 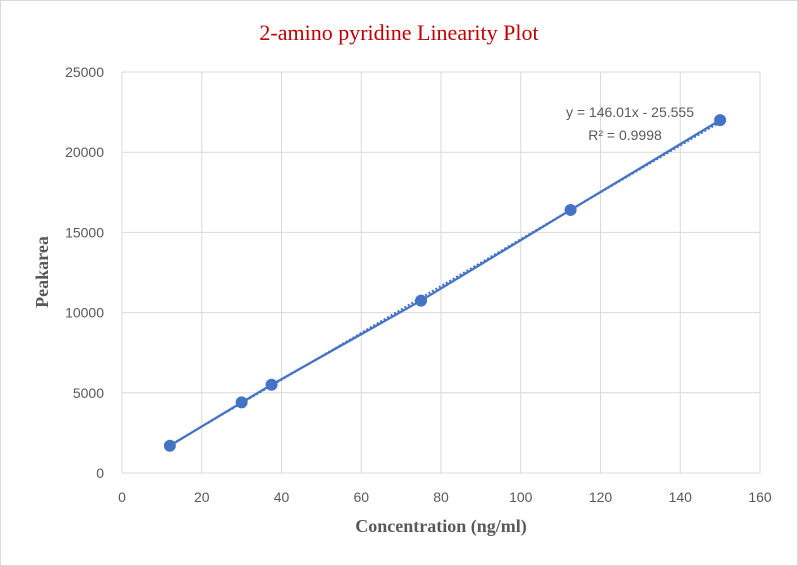 I want to click on y-tick-label: 15000, so click(x=84, y=232).